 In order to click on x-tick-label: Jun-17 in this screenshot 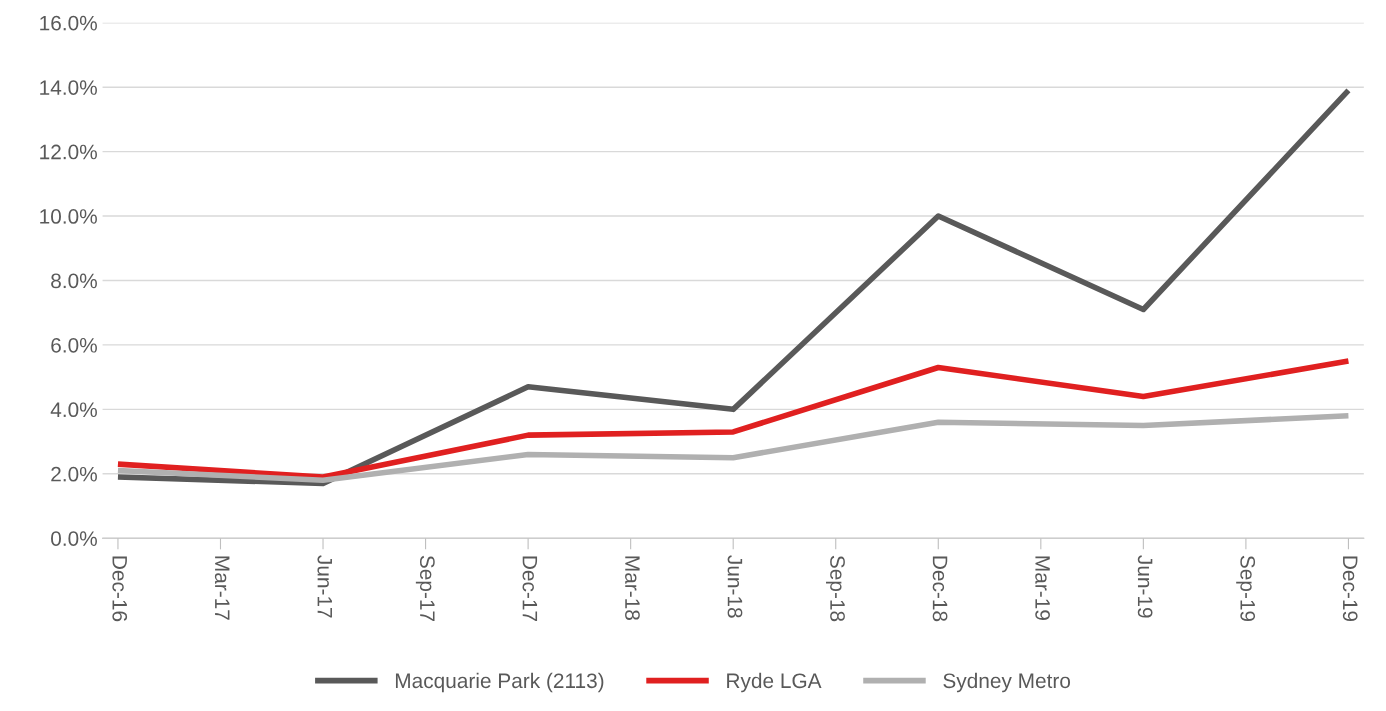, I will do `click(324, 586)`.